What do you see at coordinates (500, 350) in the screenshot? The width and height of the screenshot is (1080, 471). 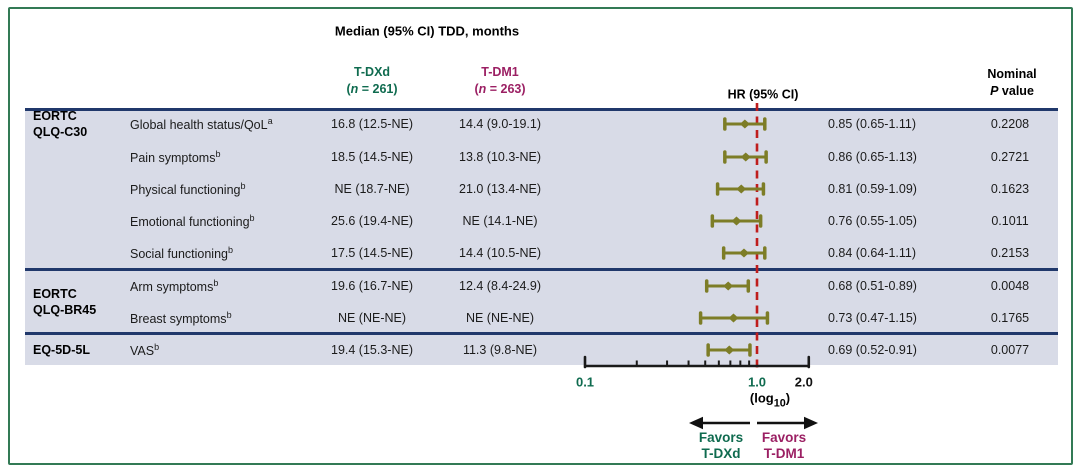 I see `tdm1-value: 11.3 (9.8-NE)` at bounding box center [500, 350].